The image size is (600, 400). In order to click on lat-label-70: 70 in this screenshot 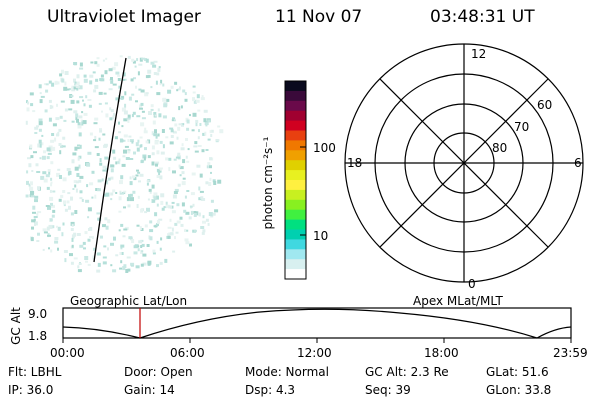, I will do `click(522, 127)`.